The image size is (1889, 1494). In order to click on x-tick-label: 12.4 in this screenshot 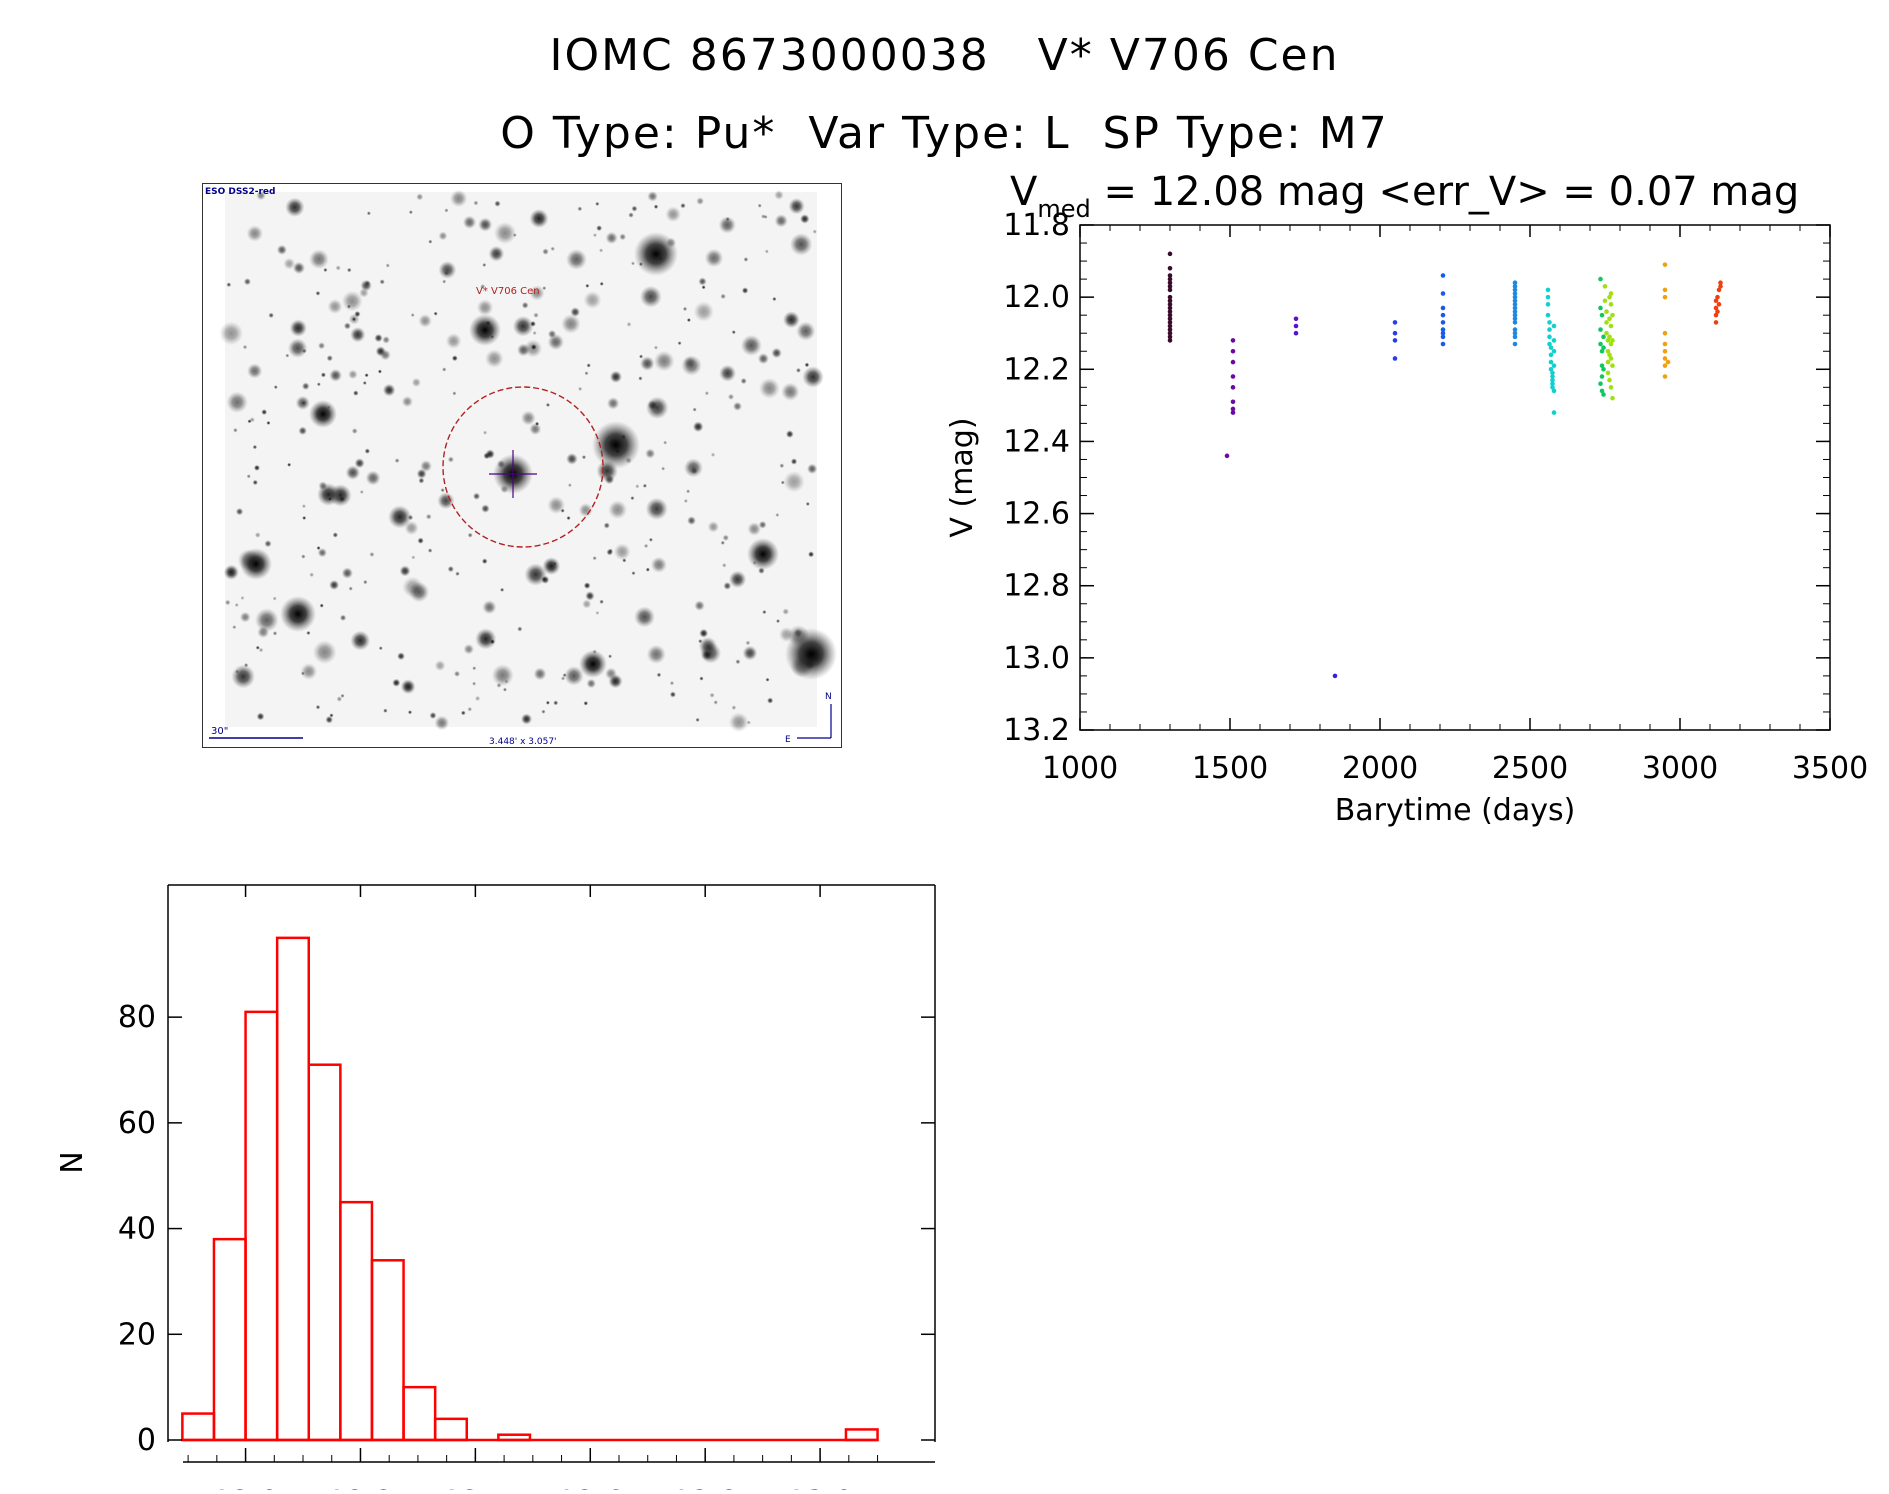, I will do `click(475, 1487)`.